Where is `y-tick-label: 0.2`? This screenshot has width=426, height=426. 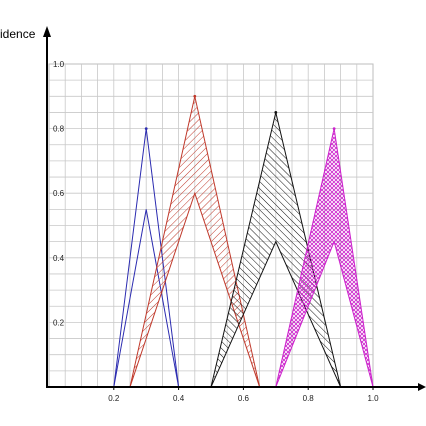 y-tick-label: 0.2 is located at coordinates (59, 322).